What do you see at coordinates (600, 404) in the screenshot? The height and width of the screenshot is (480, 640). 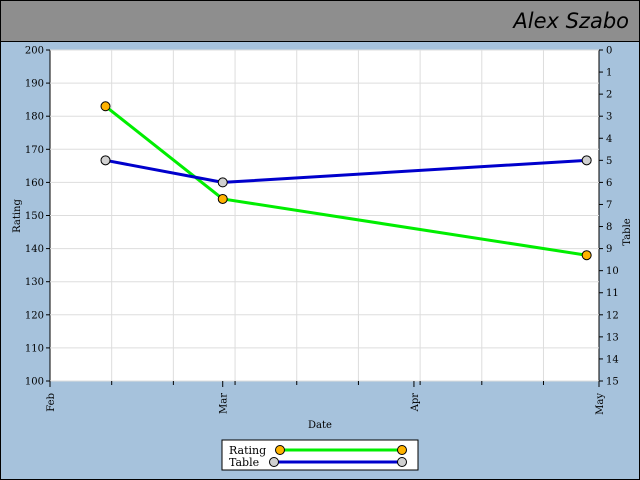 I see `x-tick-label: May` at bounding box center [600, 404].